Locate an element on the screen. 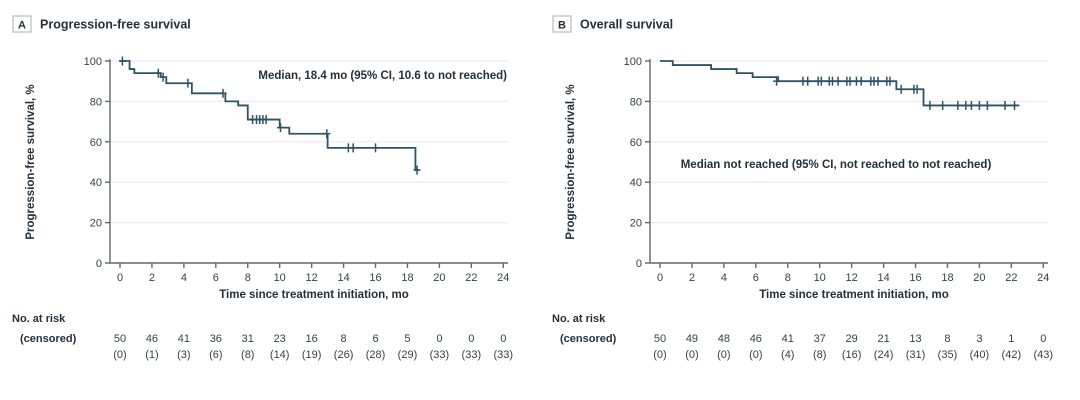 This screenshot has width=1080, height=400. at-risk-value: 3 is located at coordinates (979, 339).